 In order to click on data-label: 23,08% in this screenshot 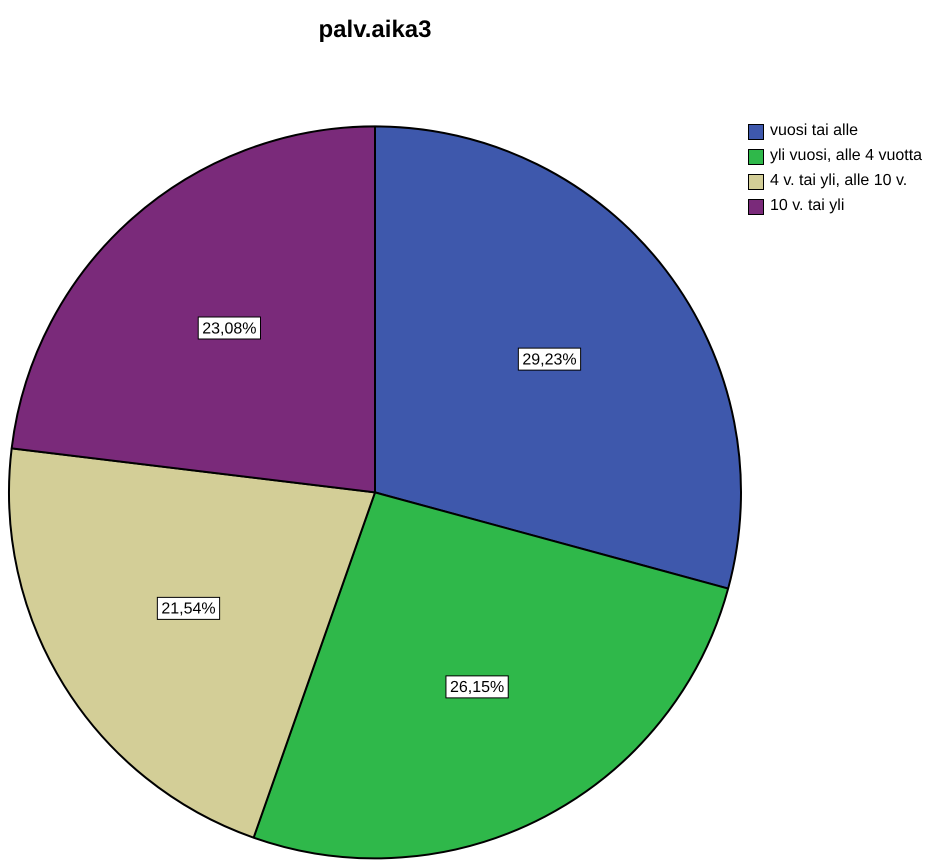, I will do `click(229, 329)`.